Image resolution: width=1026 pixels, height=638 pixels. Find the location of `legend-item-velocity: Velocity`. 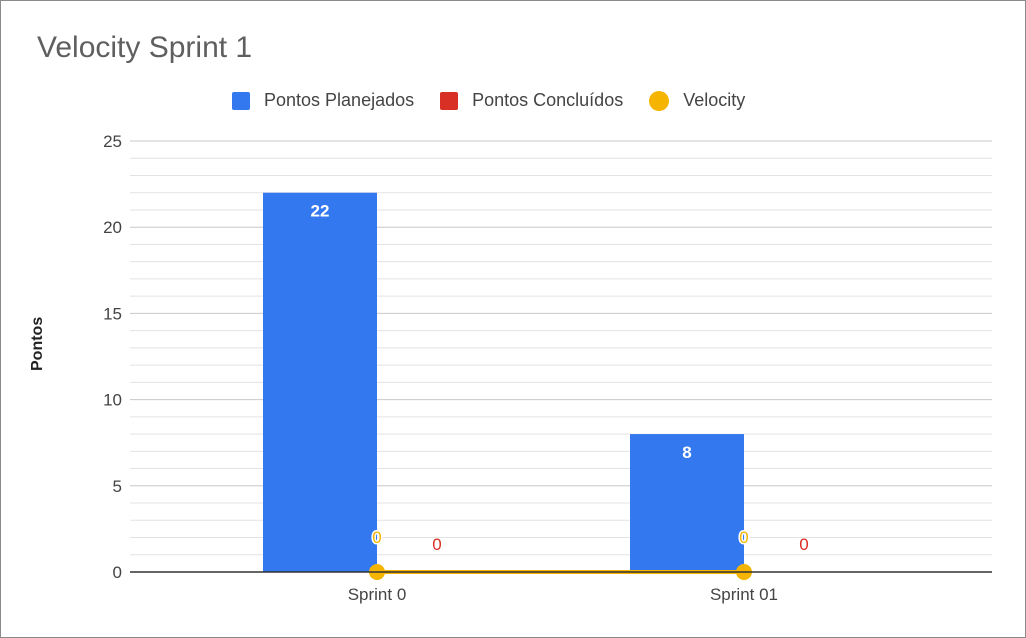

legend-item-velocity: Velocity is located at coordinates (697, 100).